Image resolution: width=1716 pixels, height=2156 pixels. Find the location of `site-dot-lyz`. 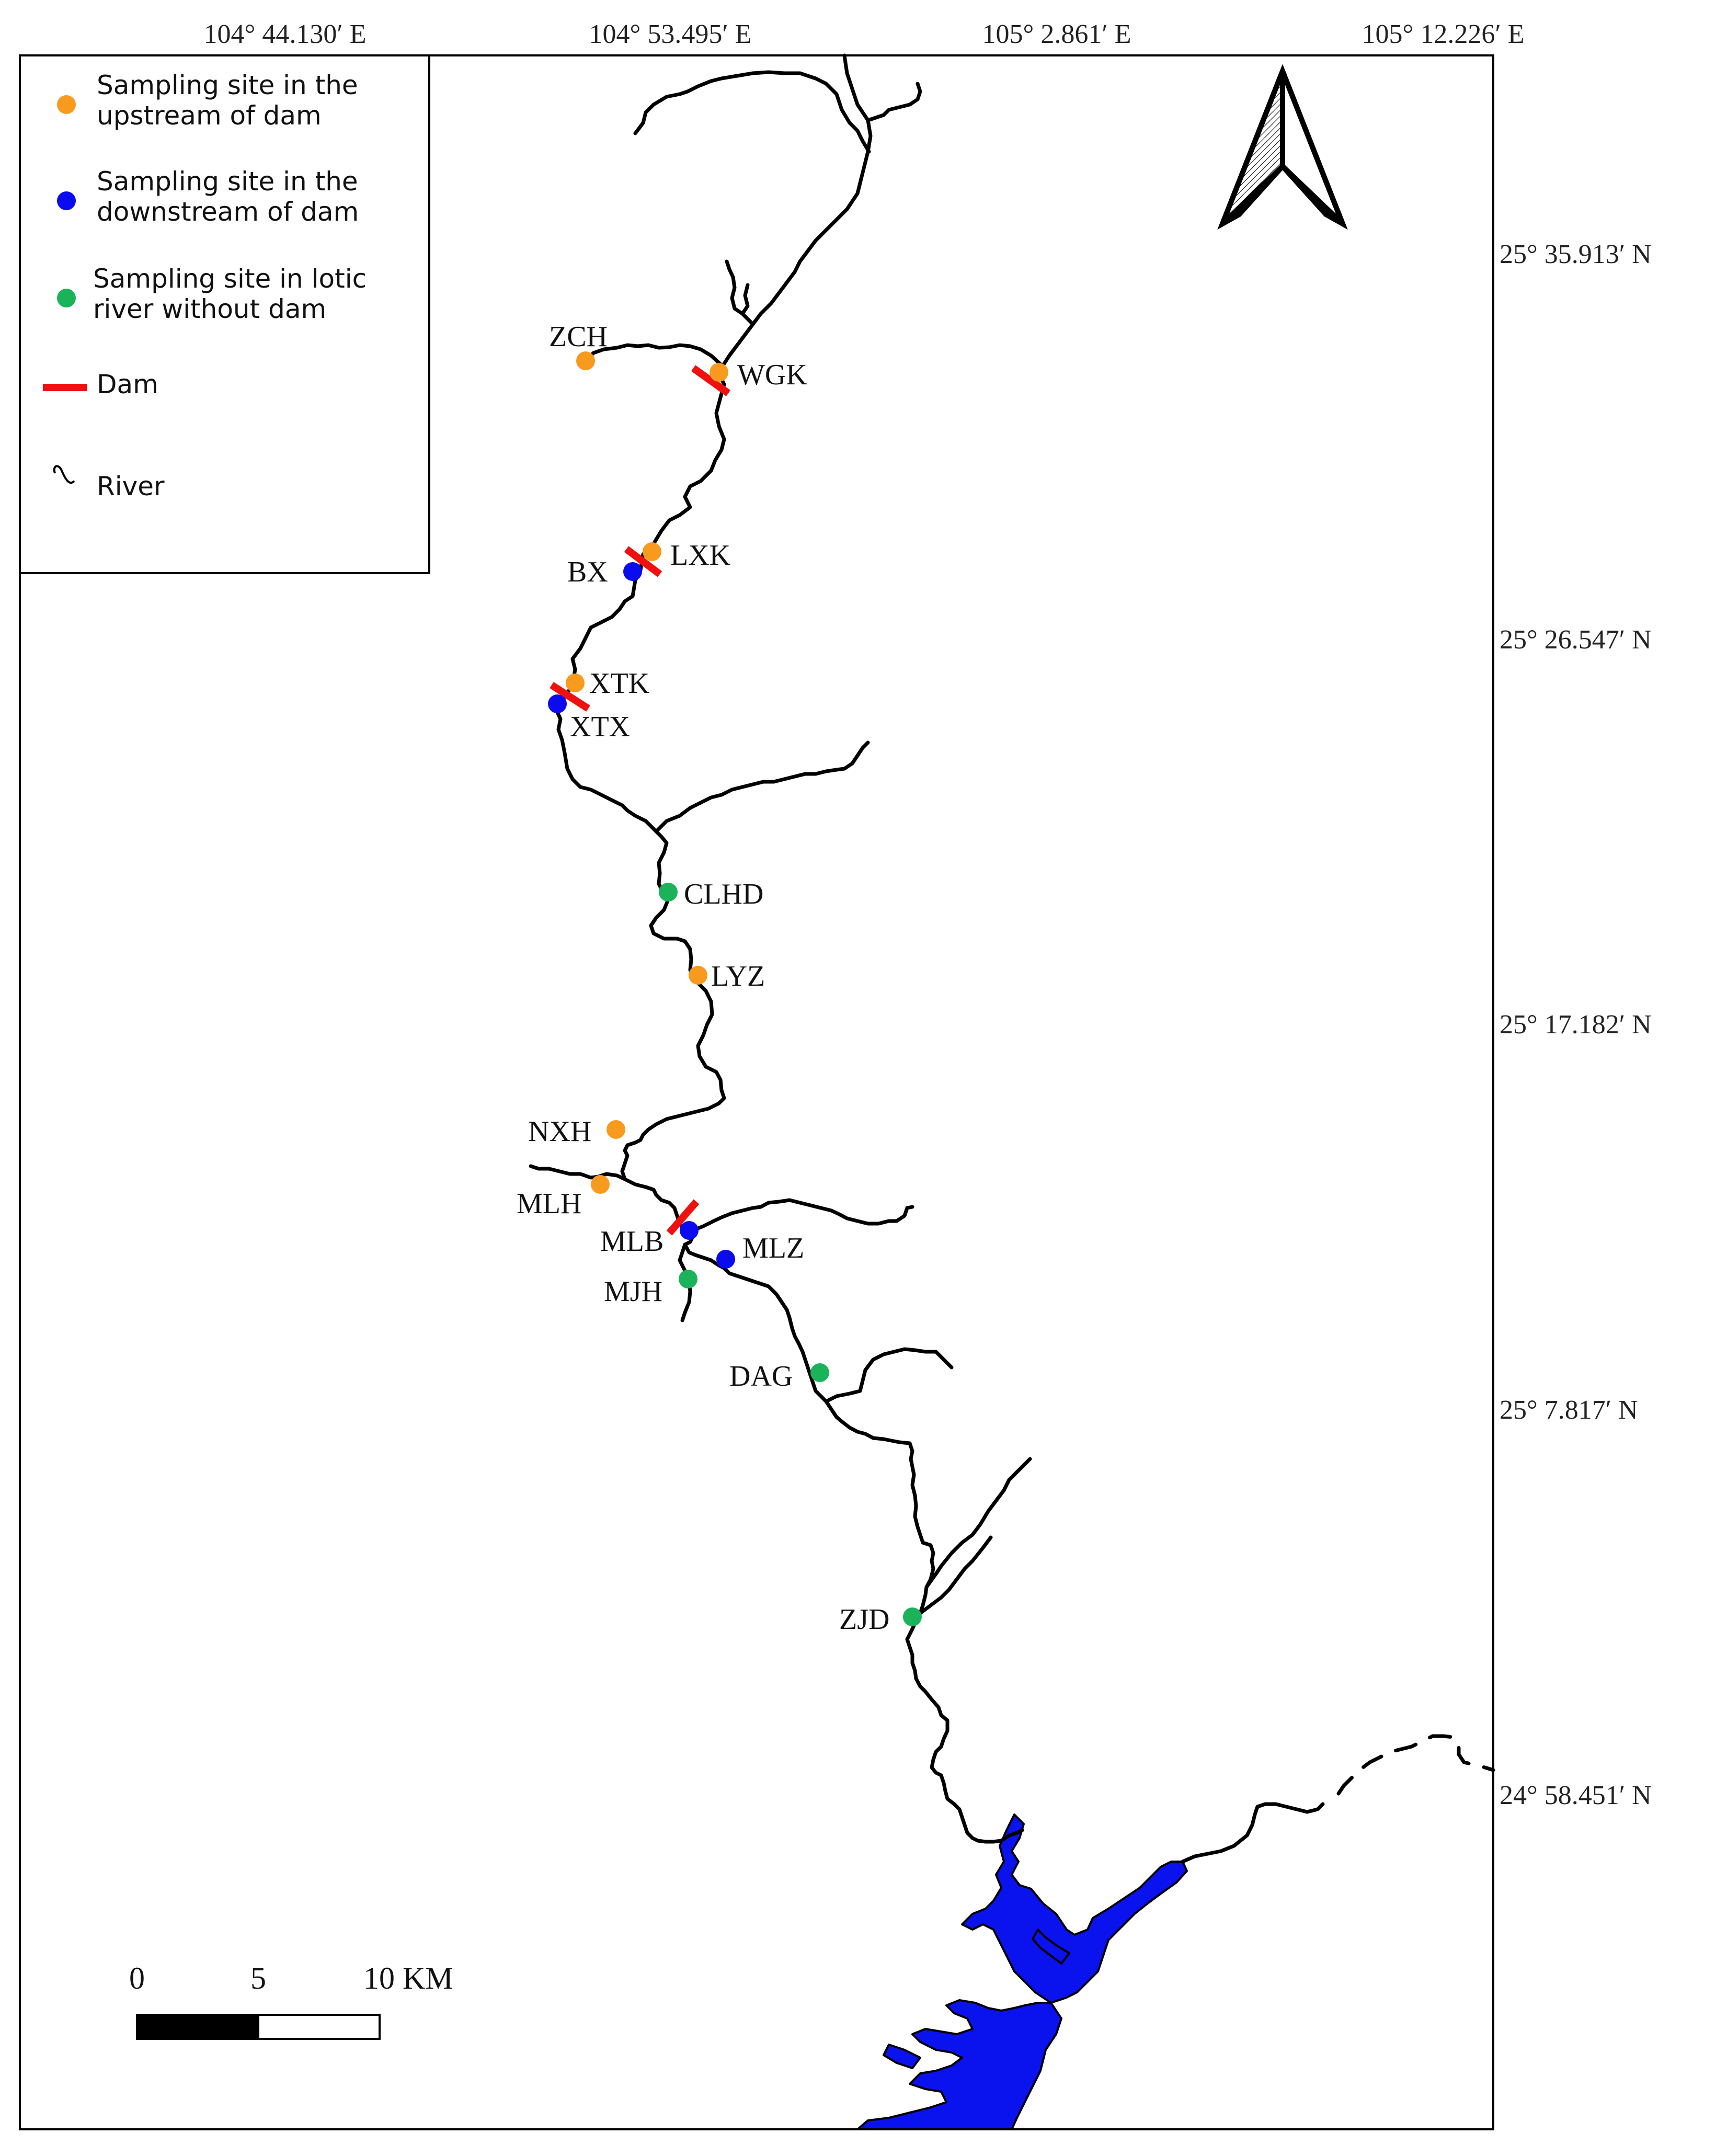

site-dot-lyz is located at coordinates (698, 976).